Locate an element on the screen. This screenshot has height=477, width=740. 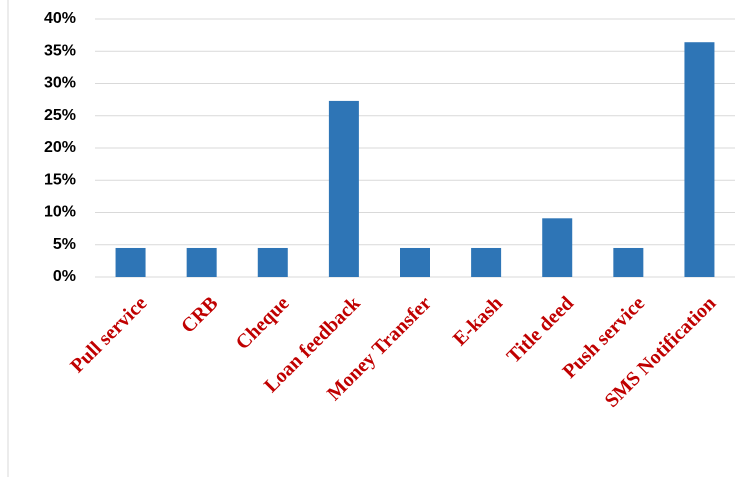
x-tick-label: E-kash is located at coordinates (478, 321).